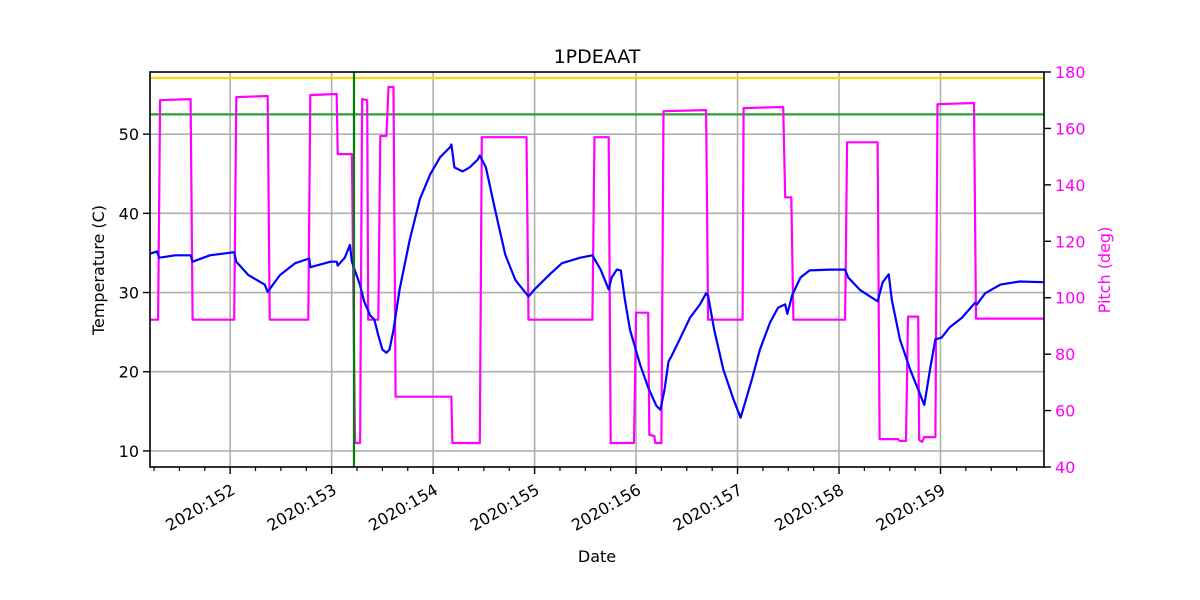 This screenshot has width=1200, height=600. I want to click on y2-tick-label: 160, so click(1070, 128).